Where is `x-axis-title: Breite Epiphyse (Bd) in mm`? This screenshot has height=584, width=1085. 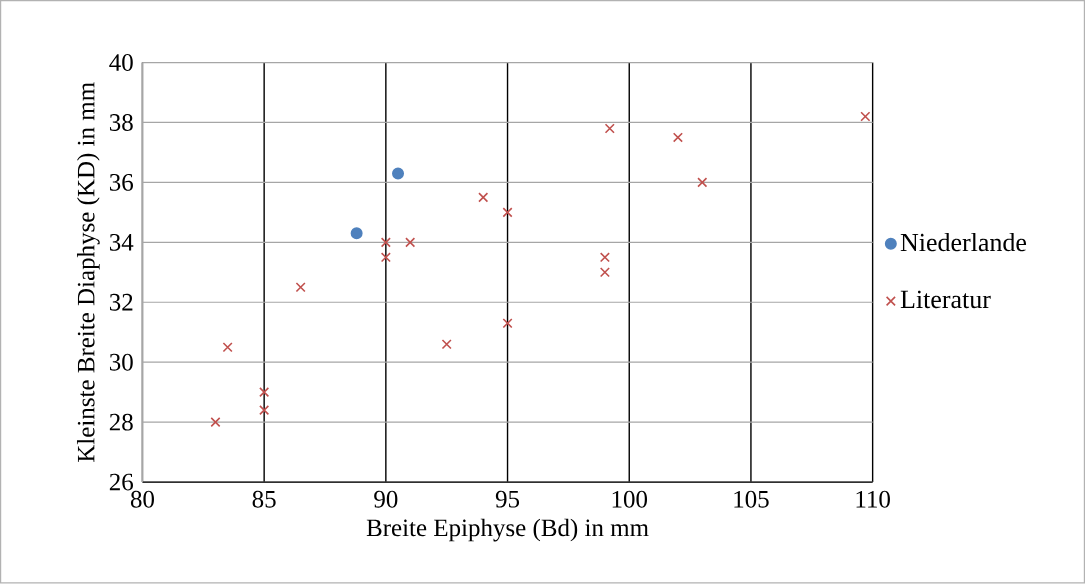 x-axis-title: Breite Epiphyse (Bd) in mm is located at coordinates (507, 530).